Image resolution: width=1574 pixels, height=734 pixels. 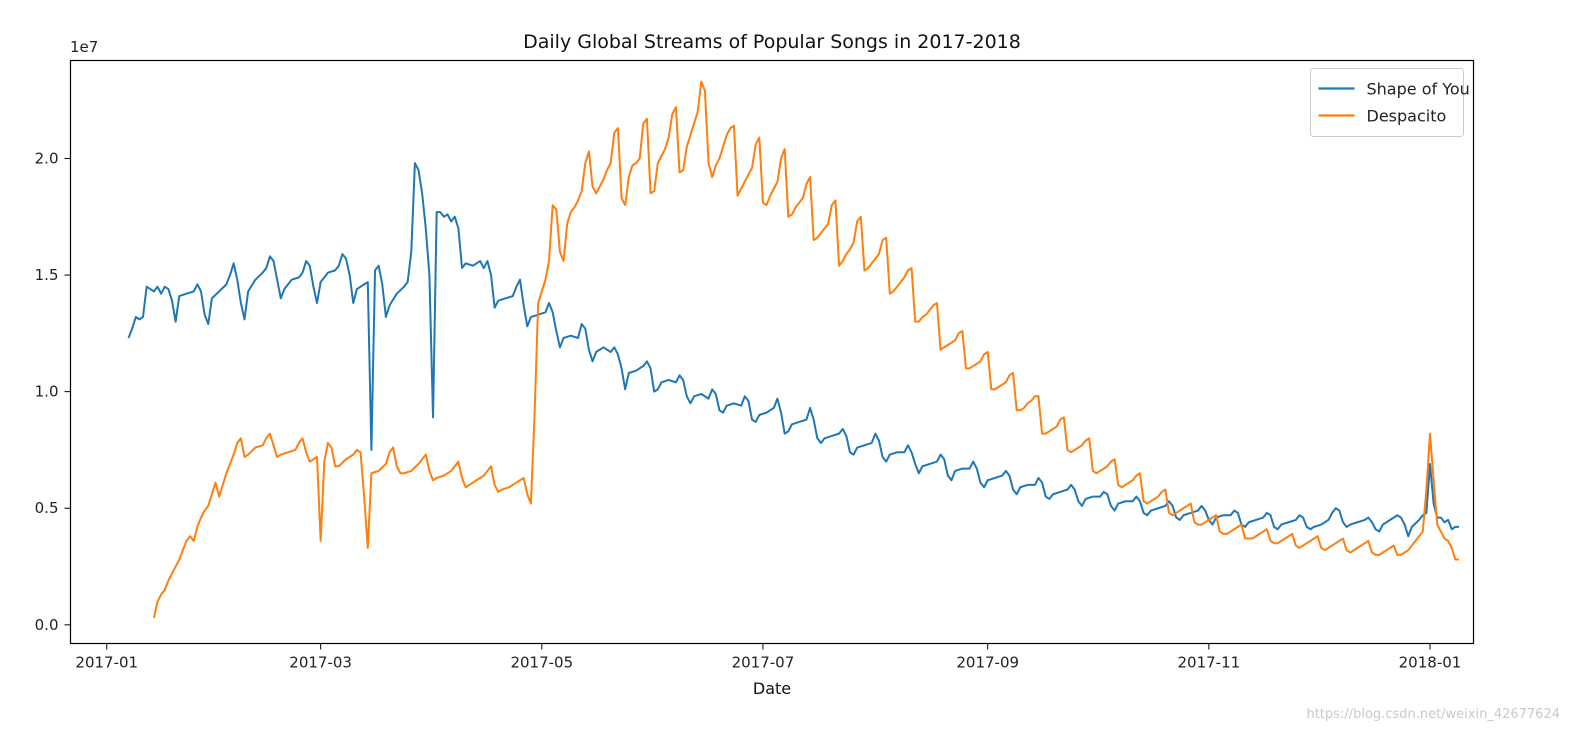 What do you see at coordinates (1387, 102) in the screenshot?
I see `legend-box` at bounding box center [1387, 102].